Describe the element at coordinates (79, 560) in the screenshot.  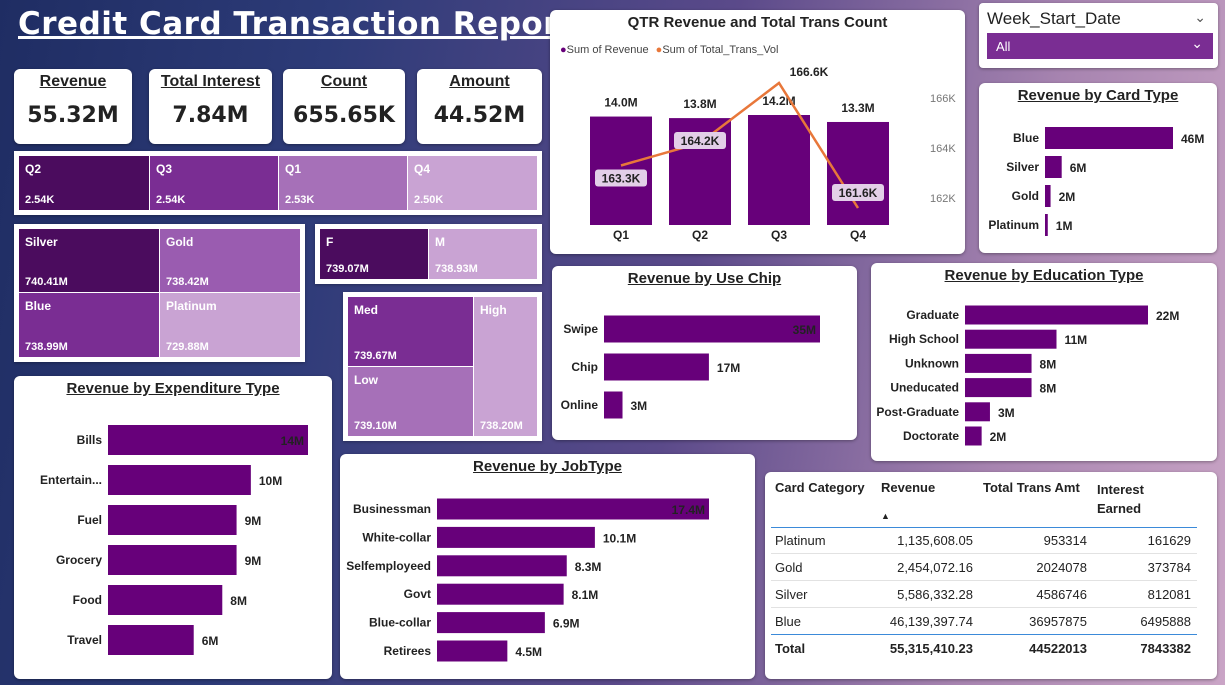
I see `category-label: Grocery` at that location.